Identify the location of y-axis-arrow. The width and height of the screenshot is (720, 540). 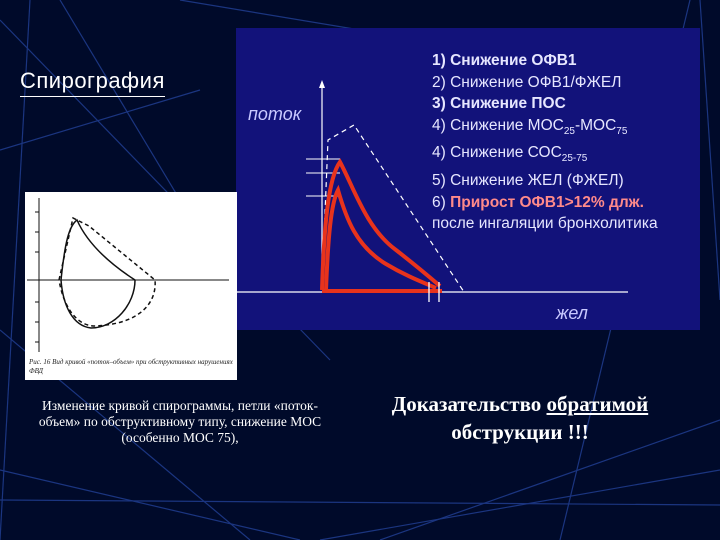
(322, 84).